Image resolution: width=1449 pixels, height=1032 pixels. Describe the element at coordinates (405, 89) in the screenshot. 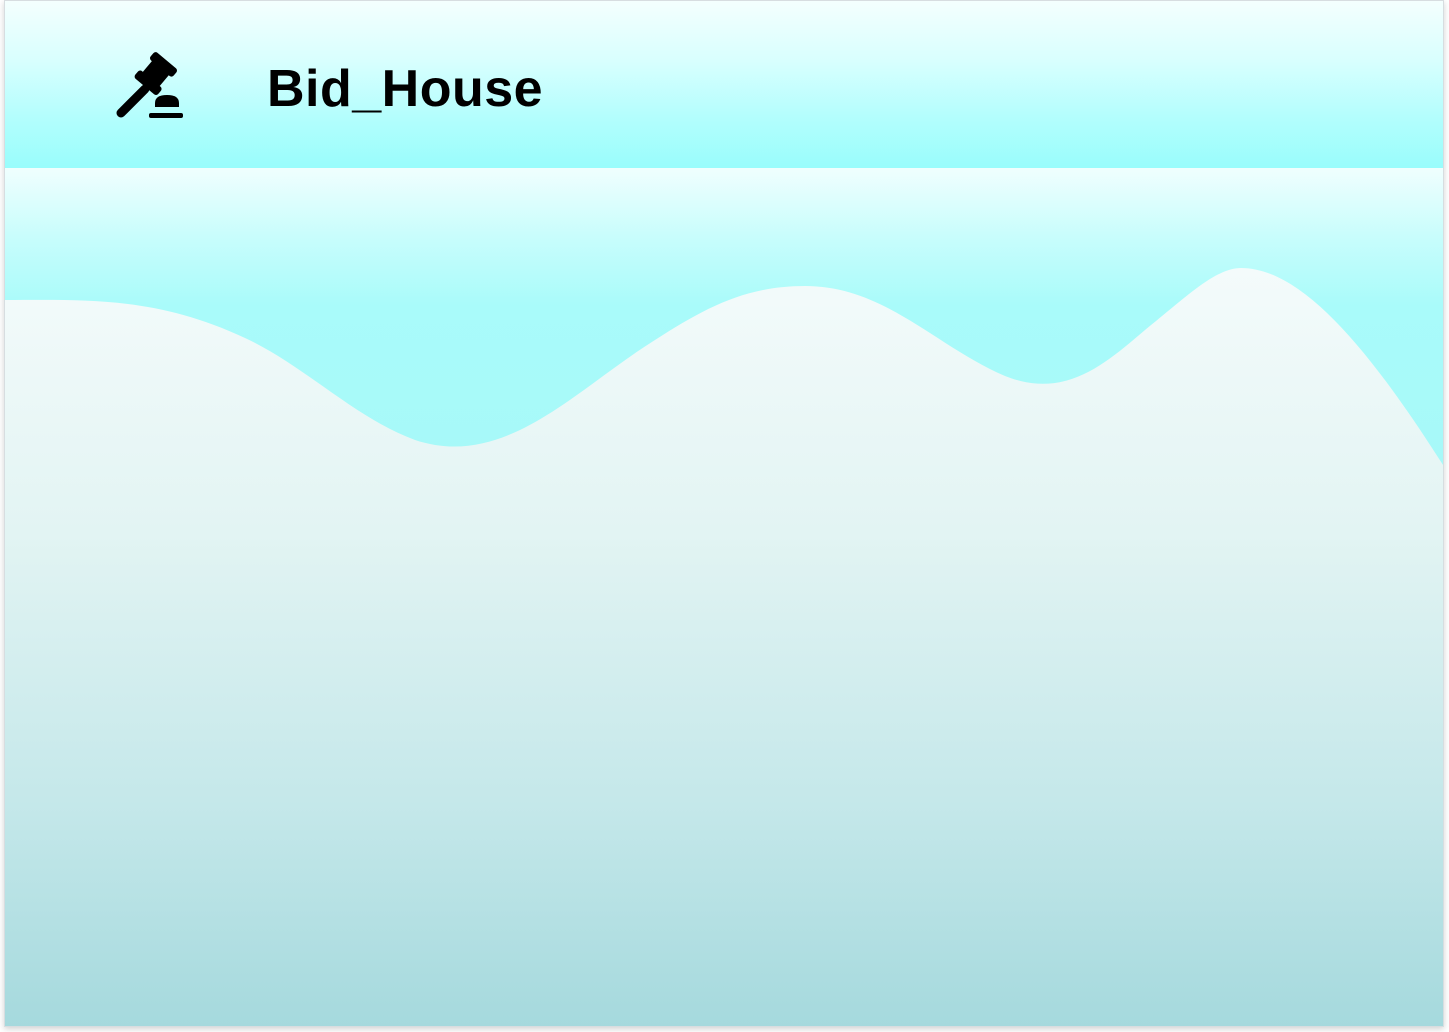

I see `brand-name: Bid_House` at that location.